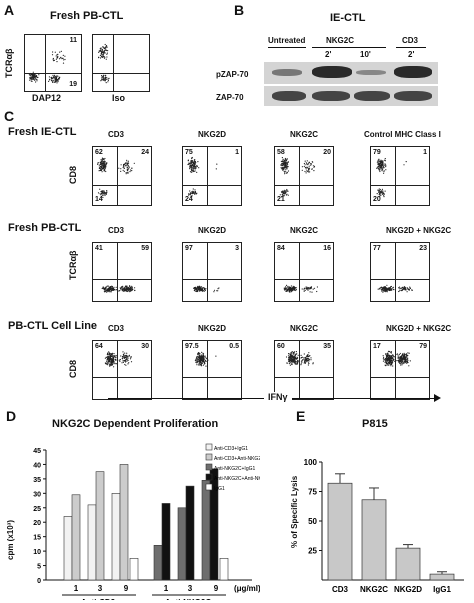 Image resolution: width=474 pixels, height=603 pixels. I want to click on facs-plot: 62 24 14, so click(122, 176).